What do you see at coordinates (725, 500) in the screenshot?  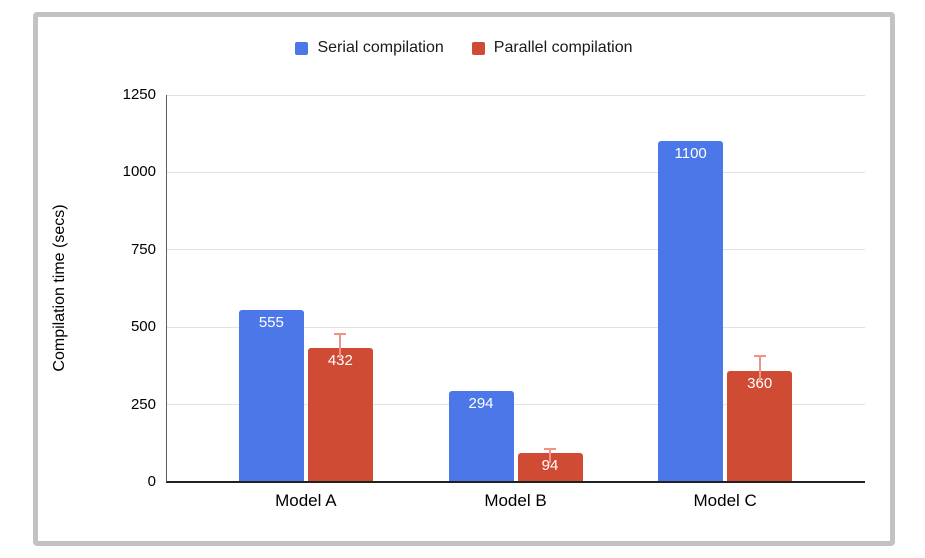 I see `x-axis-label-model-c: Model C` at bounding box center [725, 500].